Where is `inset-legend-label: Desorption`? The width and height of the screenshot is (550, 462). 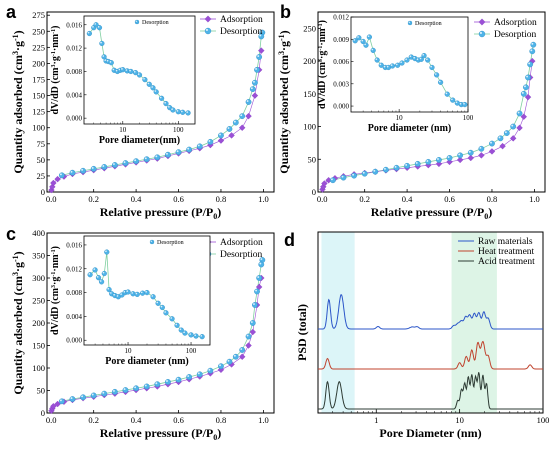 inset-legend-label: Desorption is located at coordinates (170, 243).